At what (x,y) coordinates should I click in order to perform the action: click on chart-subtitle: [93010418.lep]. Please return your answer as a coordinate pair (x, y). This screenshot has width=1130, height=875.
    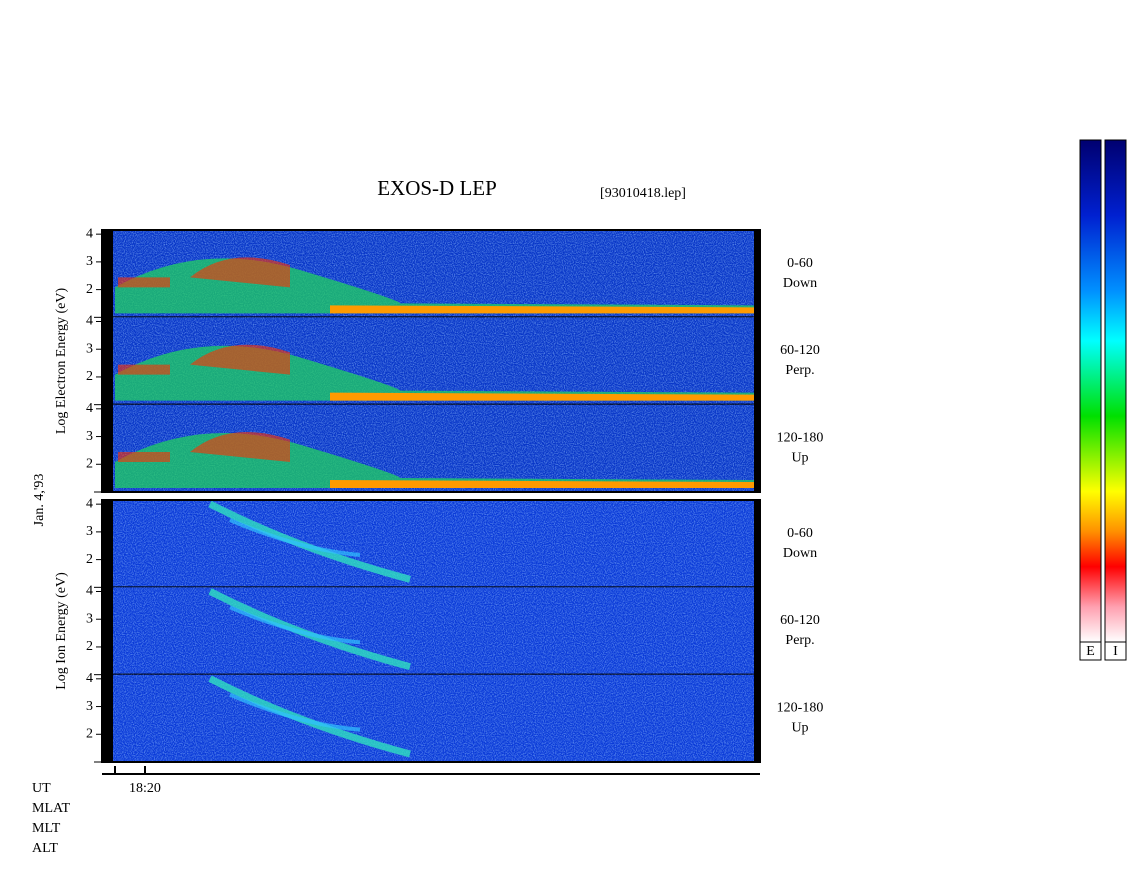
    Looking at the image, I should click on (643, 193).